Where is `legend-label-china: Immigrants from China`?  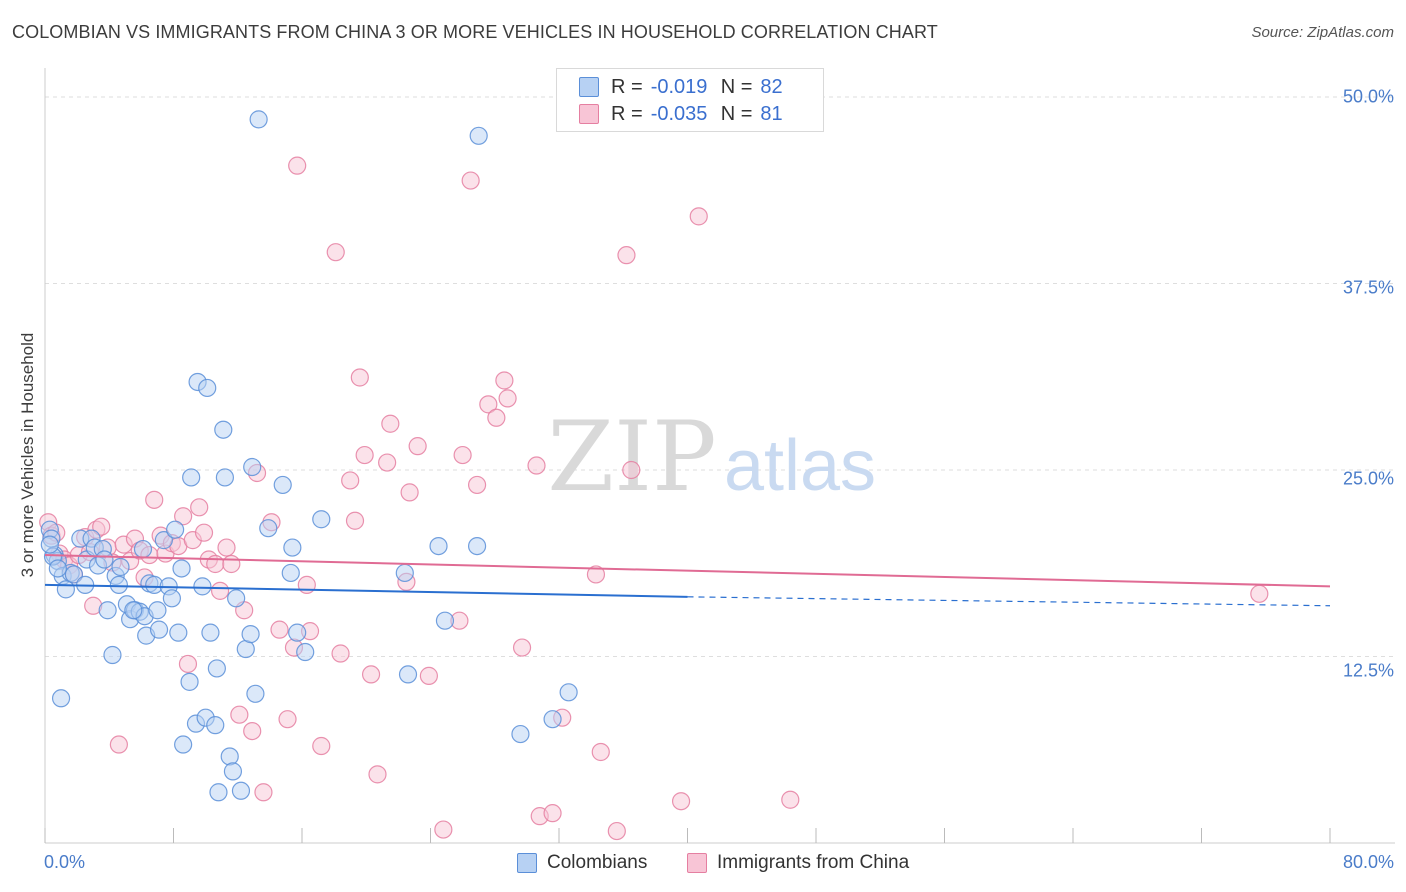
legend-label-china: Immigrants from China is located at coordinates (813, 862).